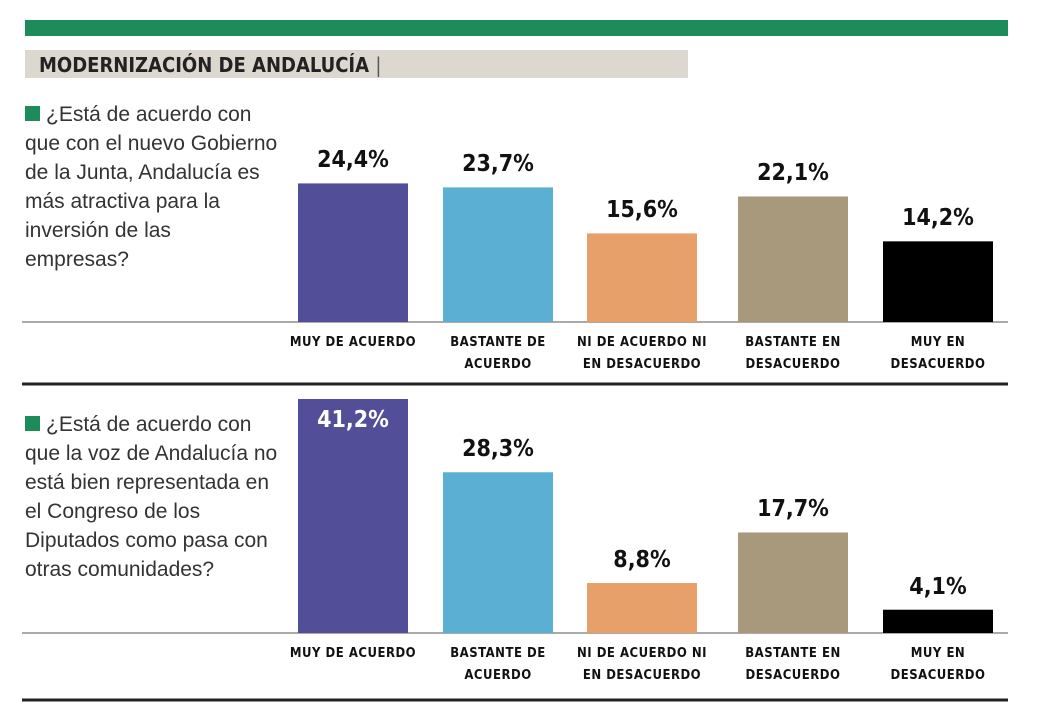 Image resolution: width=1040 pixels, height=720 pixels. Describe the element at coordinates (642, 560) in the screenshot. I see `value-label: 8,8%` at that location.